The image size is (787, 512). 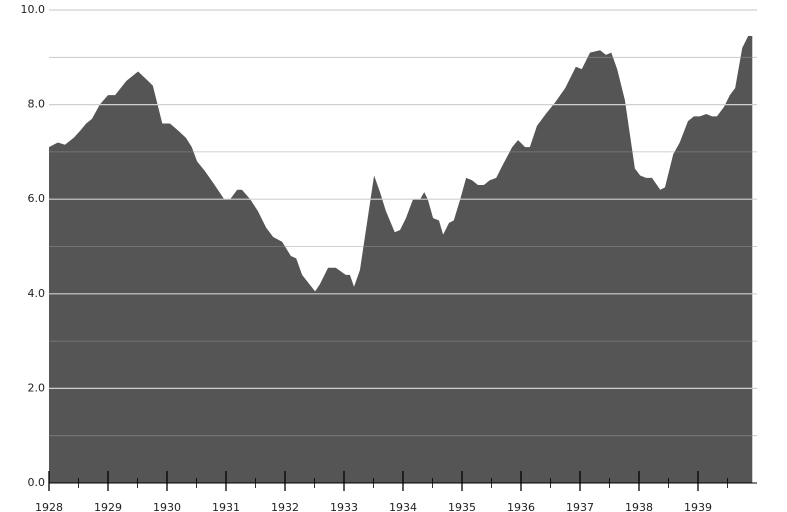 What do you see at coordinates (37, 104) in the screenshot?
I see `y-tick-label: 8.0` at bounding box center [37, 104].